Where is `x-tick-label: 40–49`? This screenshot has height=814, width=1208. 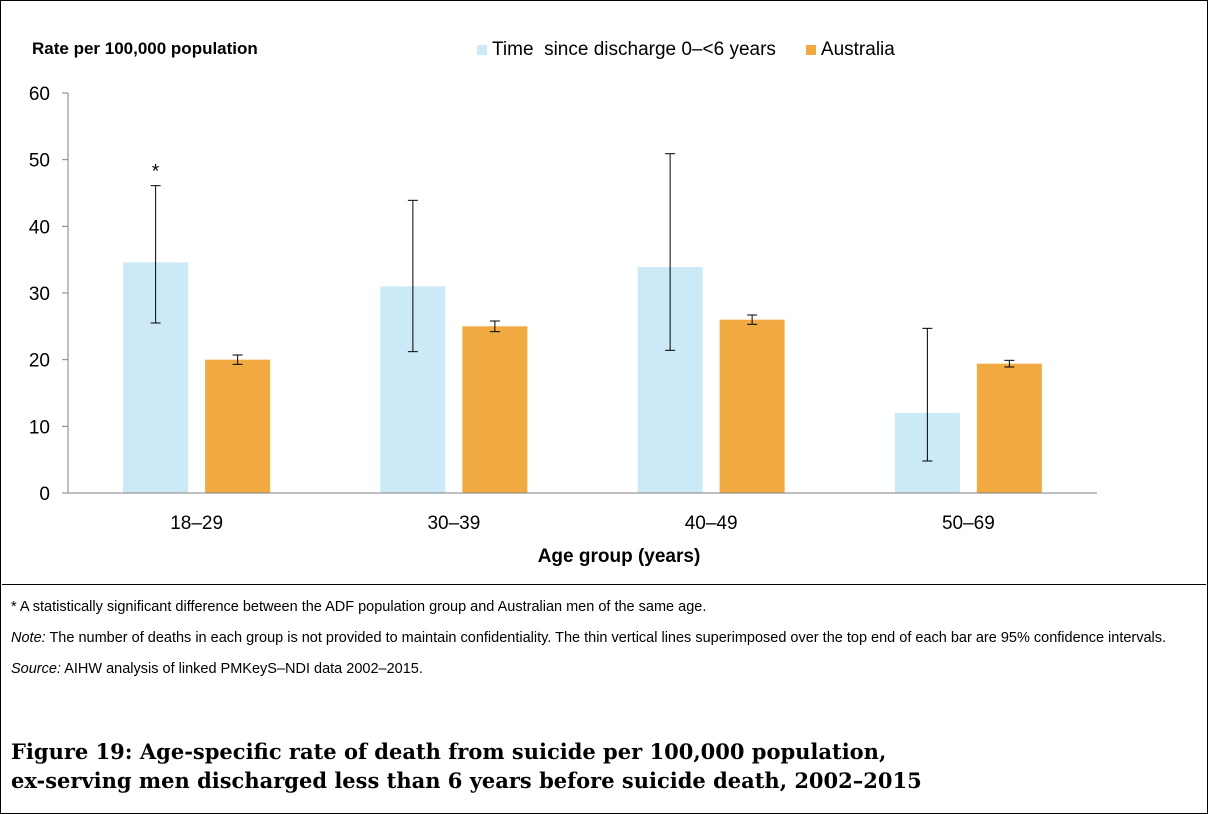 x-tick-label: 40–49 is located at coordinates (711, 523).